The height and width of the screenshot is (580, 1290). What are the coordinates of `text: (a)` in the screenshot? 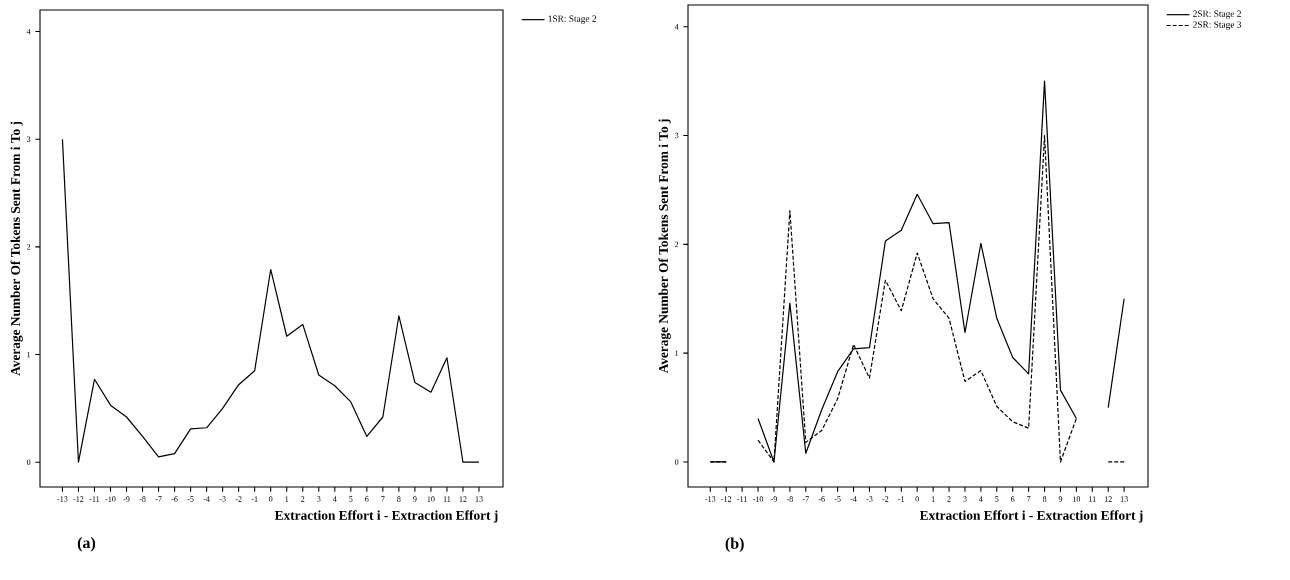 It's located at (86, 544).